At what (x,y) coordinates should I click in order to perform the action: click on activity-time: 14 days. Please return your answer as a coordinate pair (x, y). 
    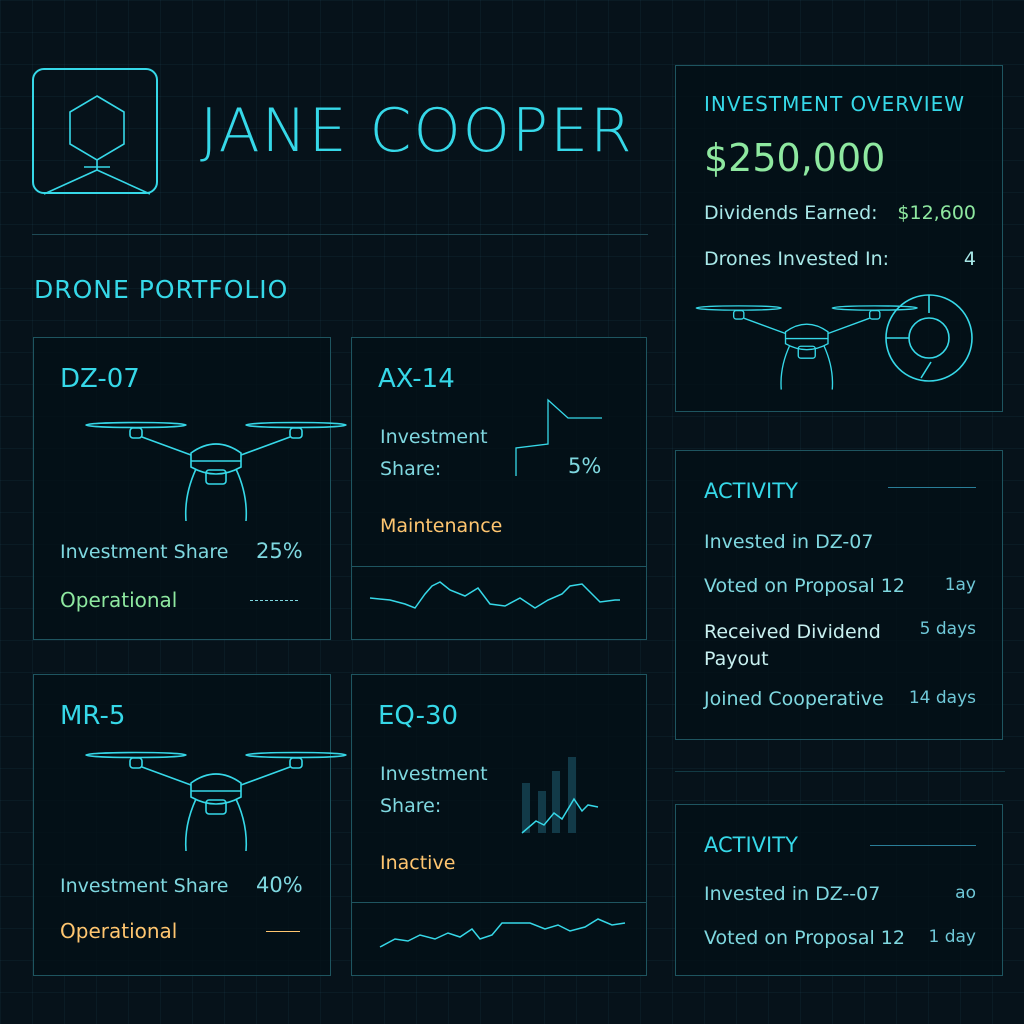
    Looking at the image, I should click on (942, 698).